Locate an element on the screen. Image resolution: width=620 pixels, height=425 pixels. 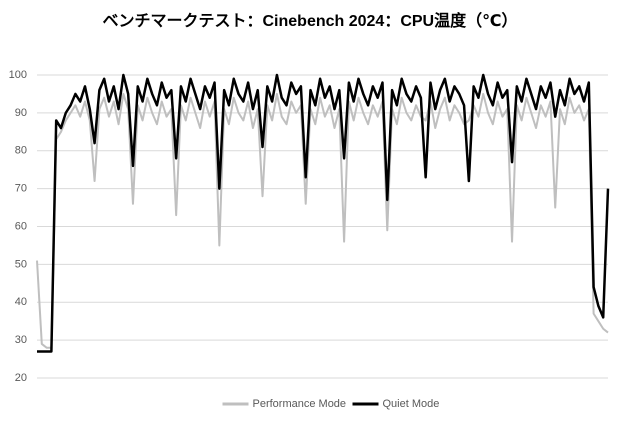
y-tick-label: 60 is located at coordinates (21, 226).